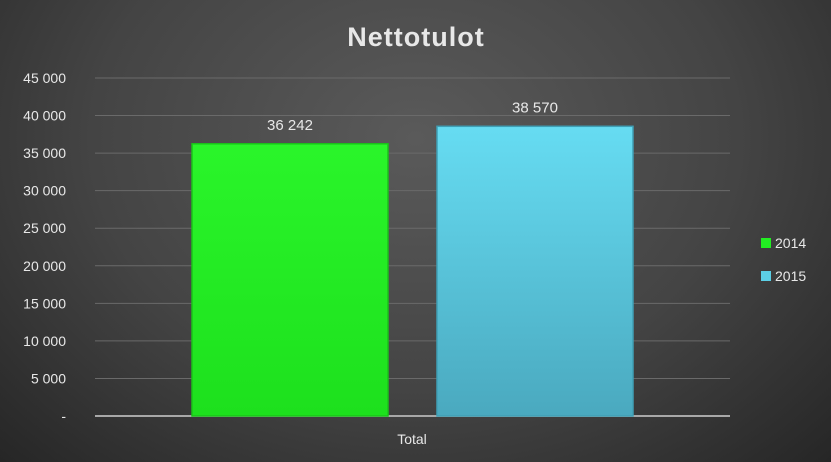  What do you see at coordinates (535, 107) in the screenshot?
I see `data-label: 38 570` at bounding box center [535, 107].